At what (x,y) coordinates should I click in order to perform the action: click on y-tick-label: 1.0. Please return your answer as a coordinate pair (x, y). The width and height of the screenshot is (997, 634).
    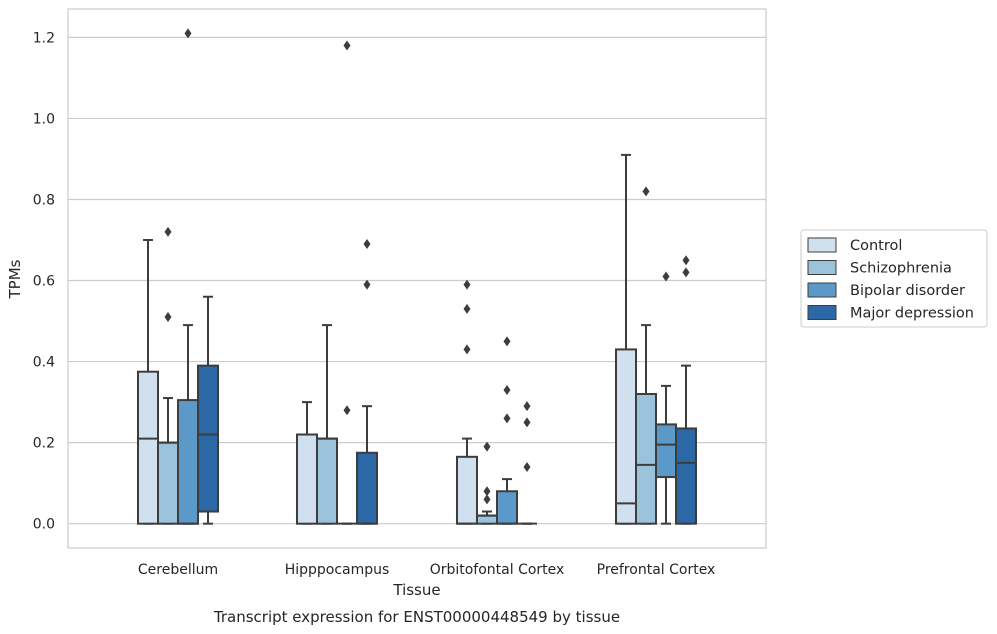
    Looking at the image, I should click on (44, 119).